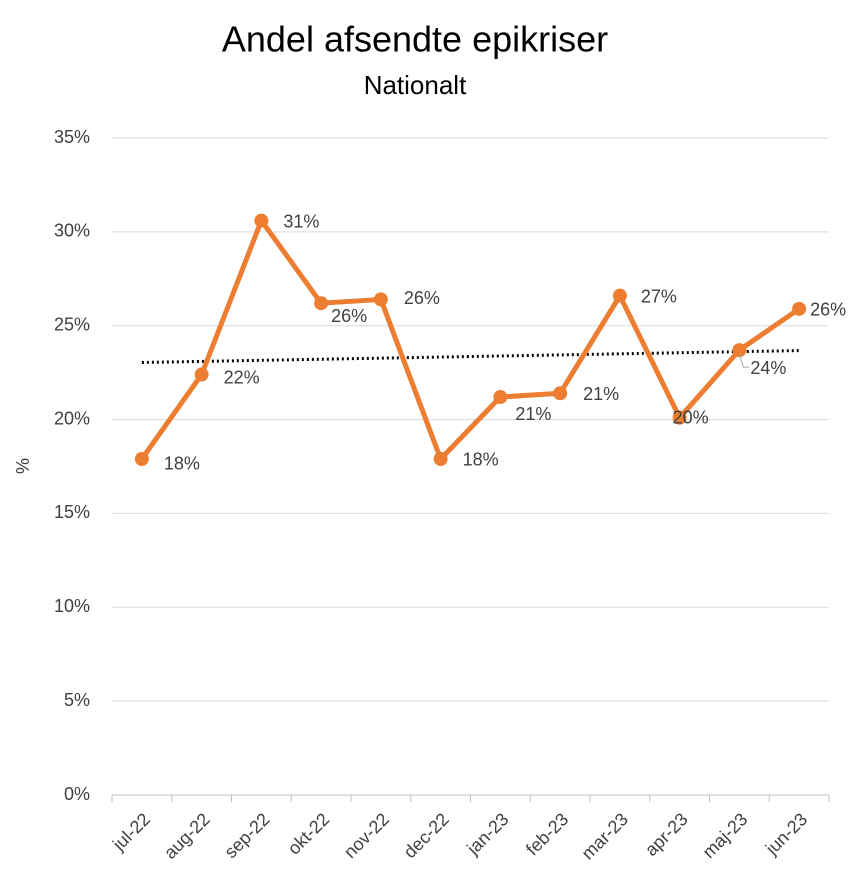  I want to click on y-tick-label: 30%, so click(72, 231).